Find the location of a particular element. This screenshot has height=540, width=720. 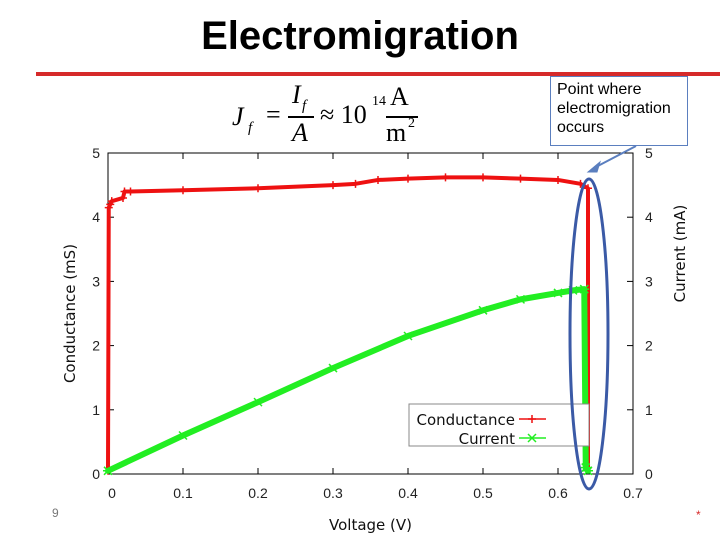

y2-tick-label-5: 5 is located at coordinates (649, 153).